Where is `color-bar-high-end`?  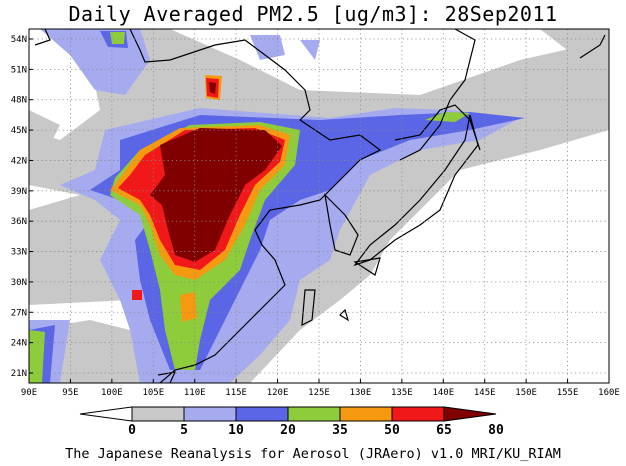
color-bar-high-end is located at coordinates (470, 414).